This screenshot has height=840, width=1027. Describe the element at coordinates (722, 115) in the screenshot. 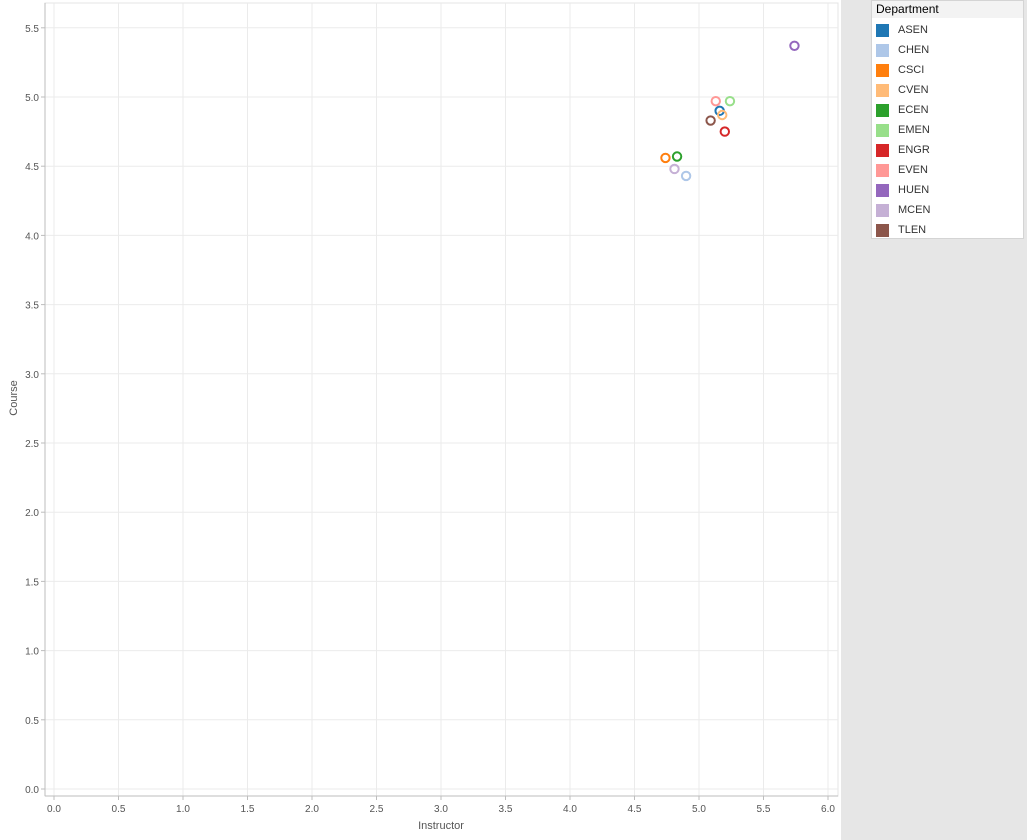

I see `data-point-cven` at that location.